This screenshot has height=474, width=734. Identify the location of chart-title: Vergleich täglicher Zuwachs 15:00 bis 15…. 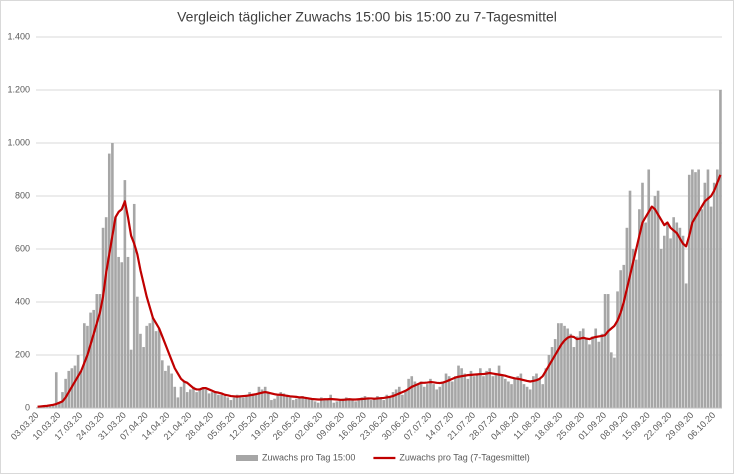
(367, 17).